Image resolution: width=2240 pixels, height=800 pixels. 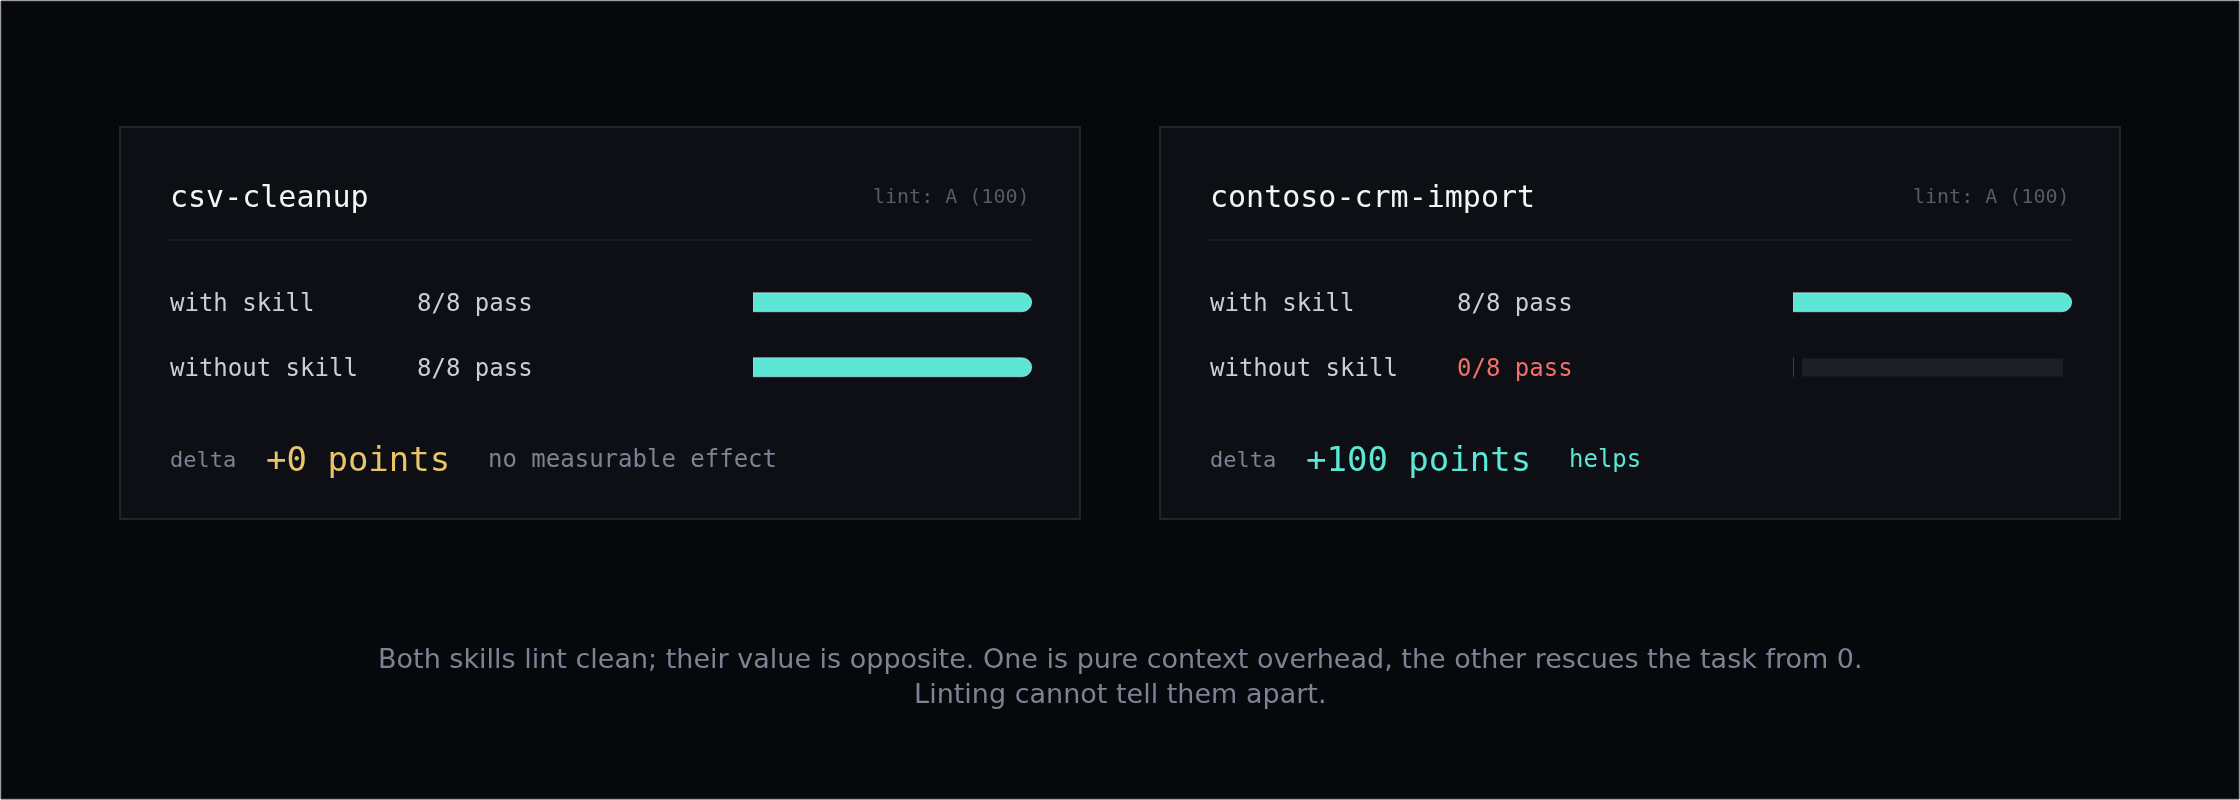 What do you see at coordinates (1419, 459) in the screenshot?
I see `text: +100 points` at bounding box center [1419, 459].